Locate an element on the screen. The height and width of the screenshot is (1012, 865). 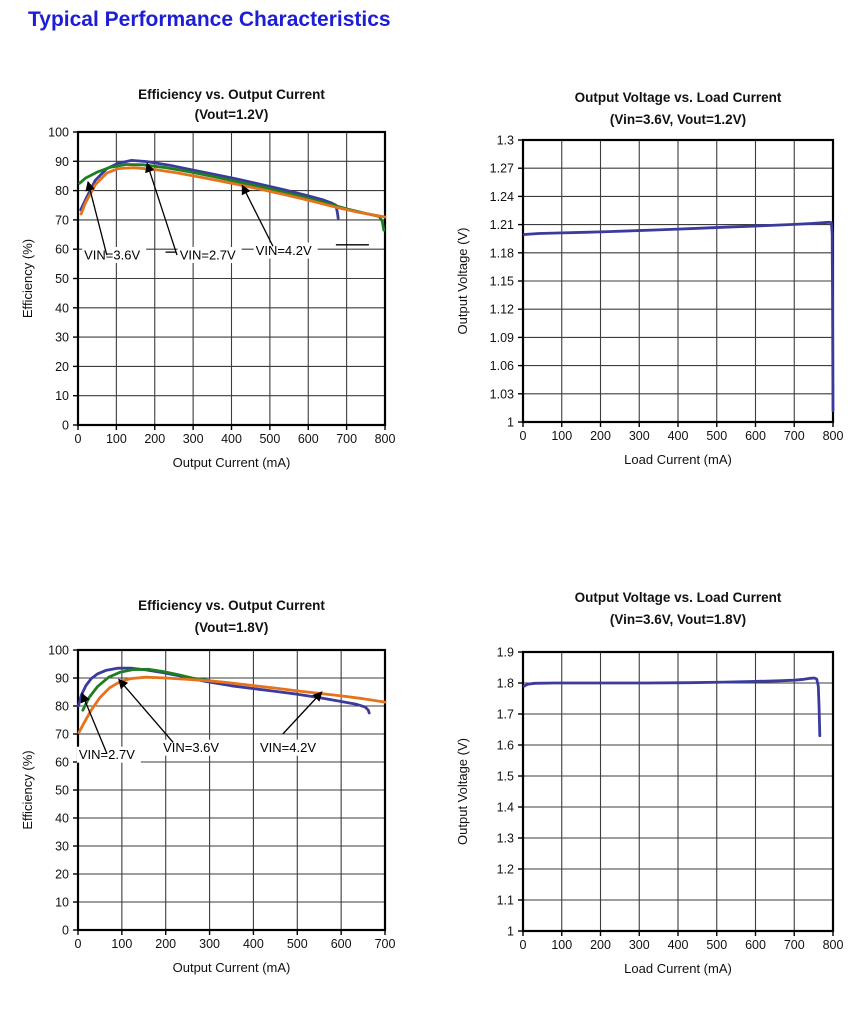
series-line-VIN=3.6V is located at coordinates (146, 689).